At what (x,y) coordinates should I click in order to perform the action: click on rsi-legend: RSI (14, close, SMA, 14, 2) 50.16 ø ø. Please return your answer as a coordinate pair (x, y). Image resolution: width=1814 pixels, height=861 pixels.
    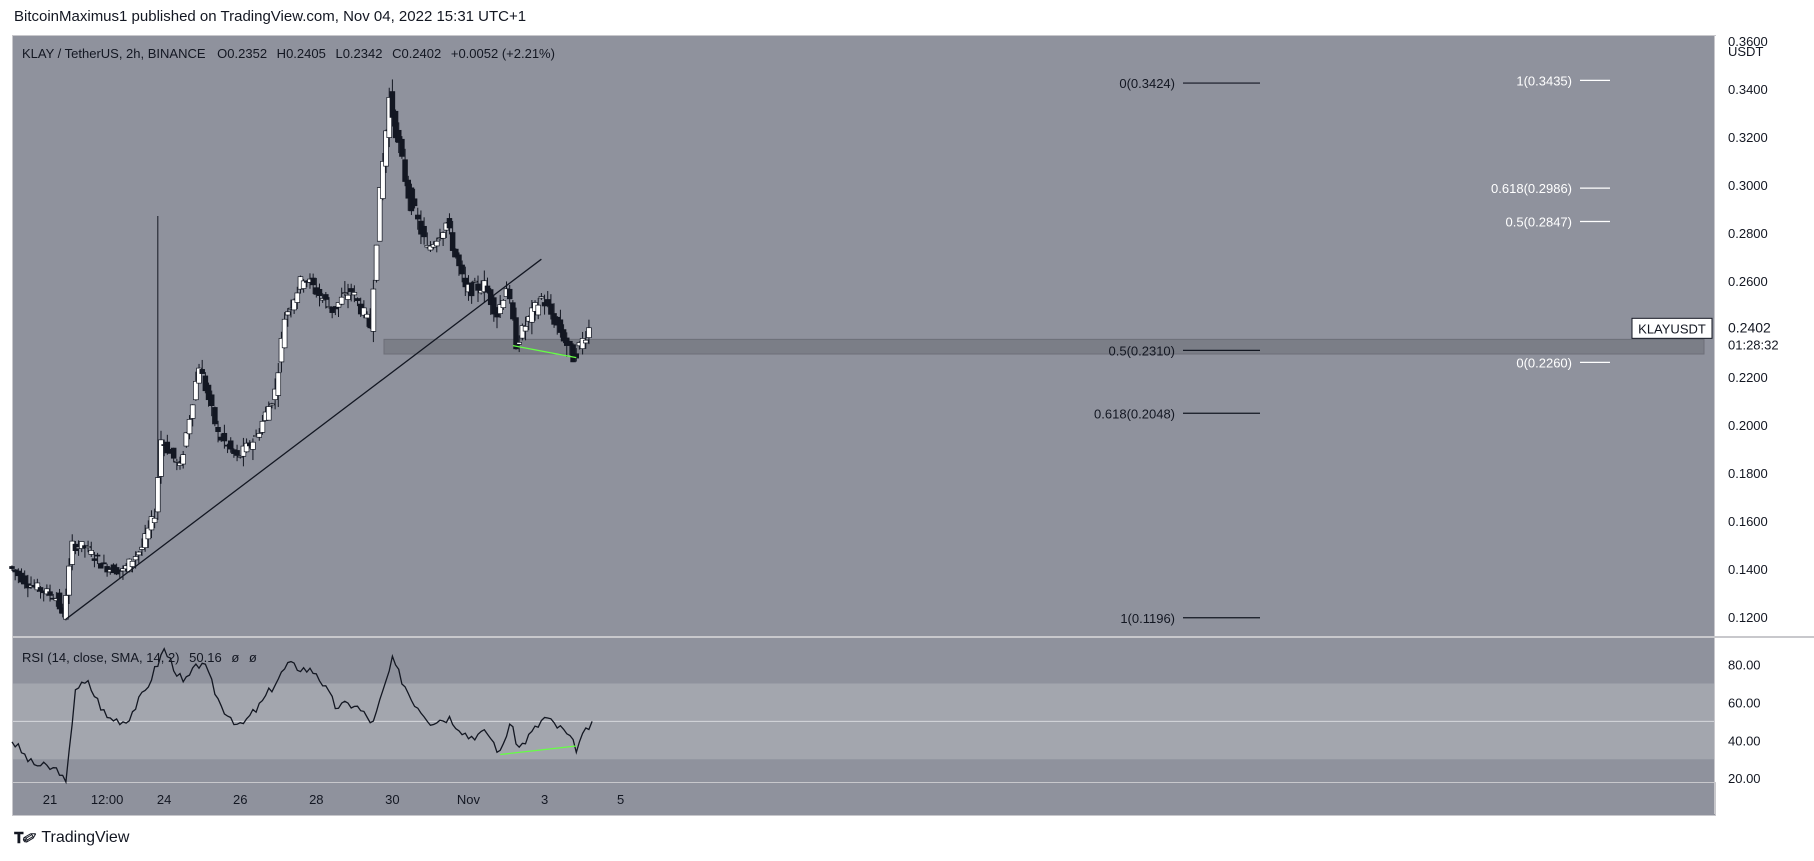
    Looking at the image, I should click on (139, 657).